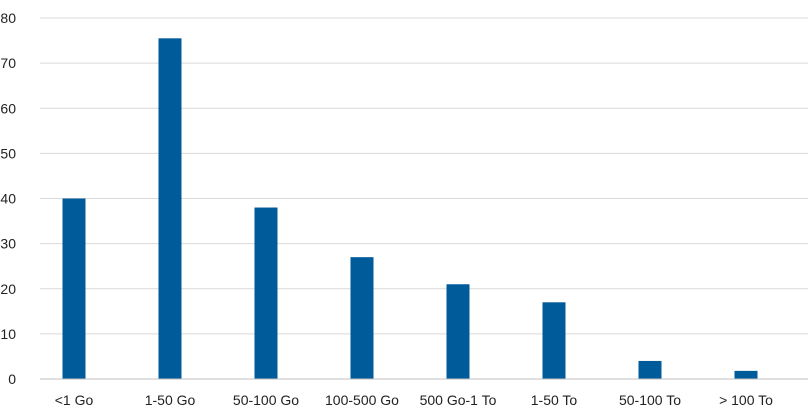 This screenshot has width=812, height=412. What do you see at coordinates (266, 400) in the screenshot?
I see `x-tick-label: 50-100 Go` at bounding box center [266, 400].